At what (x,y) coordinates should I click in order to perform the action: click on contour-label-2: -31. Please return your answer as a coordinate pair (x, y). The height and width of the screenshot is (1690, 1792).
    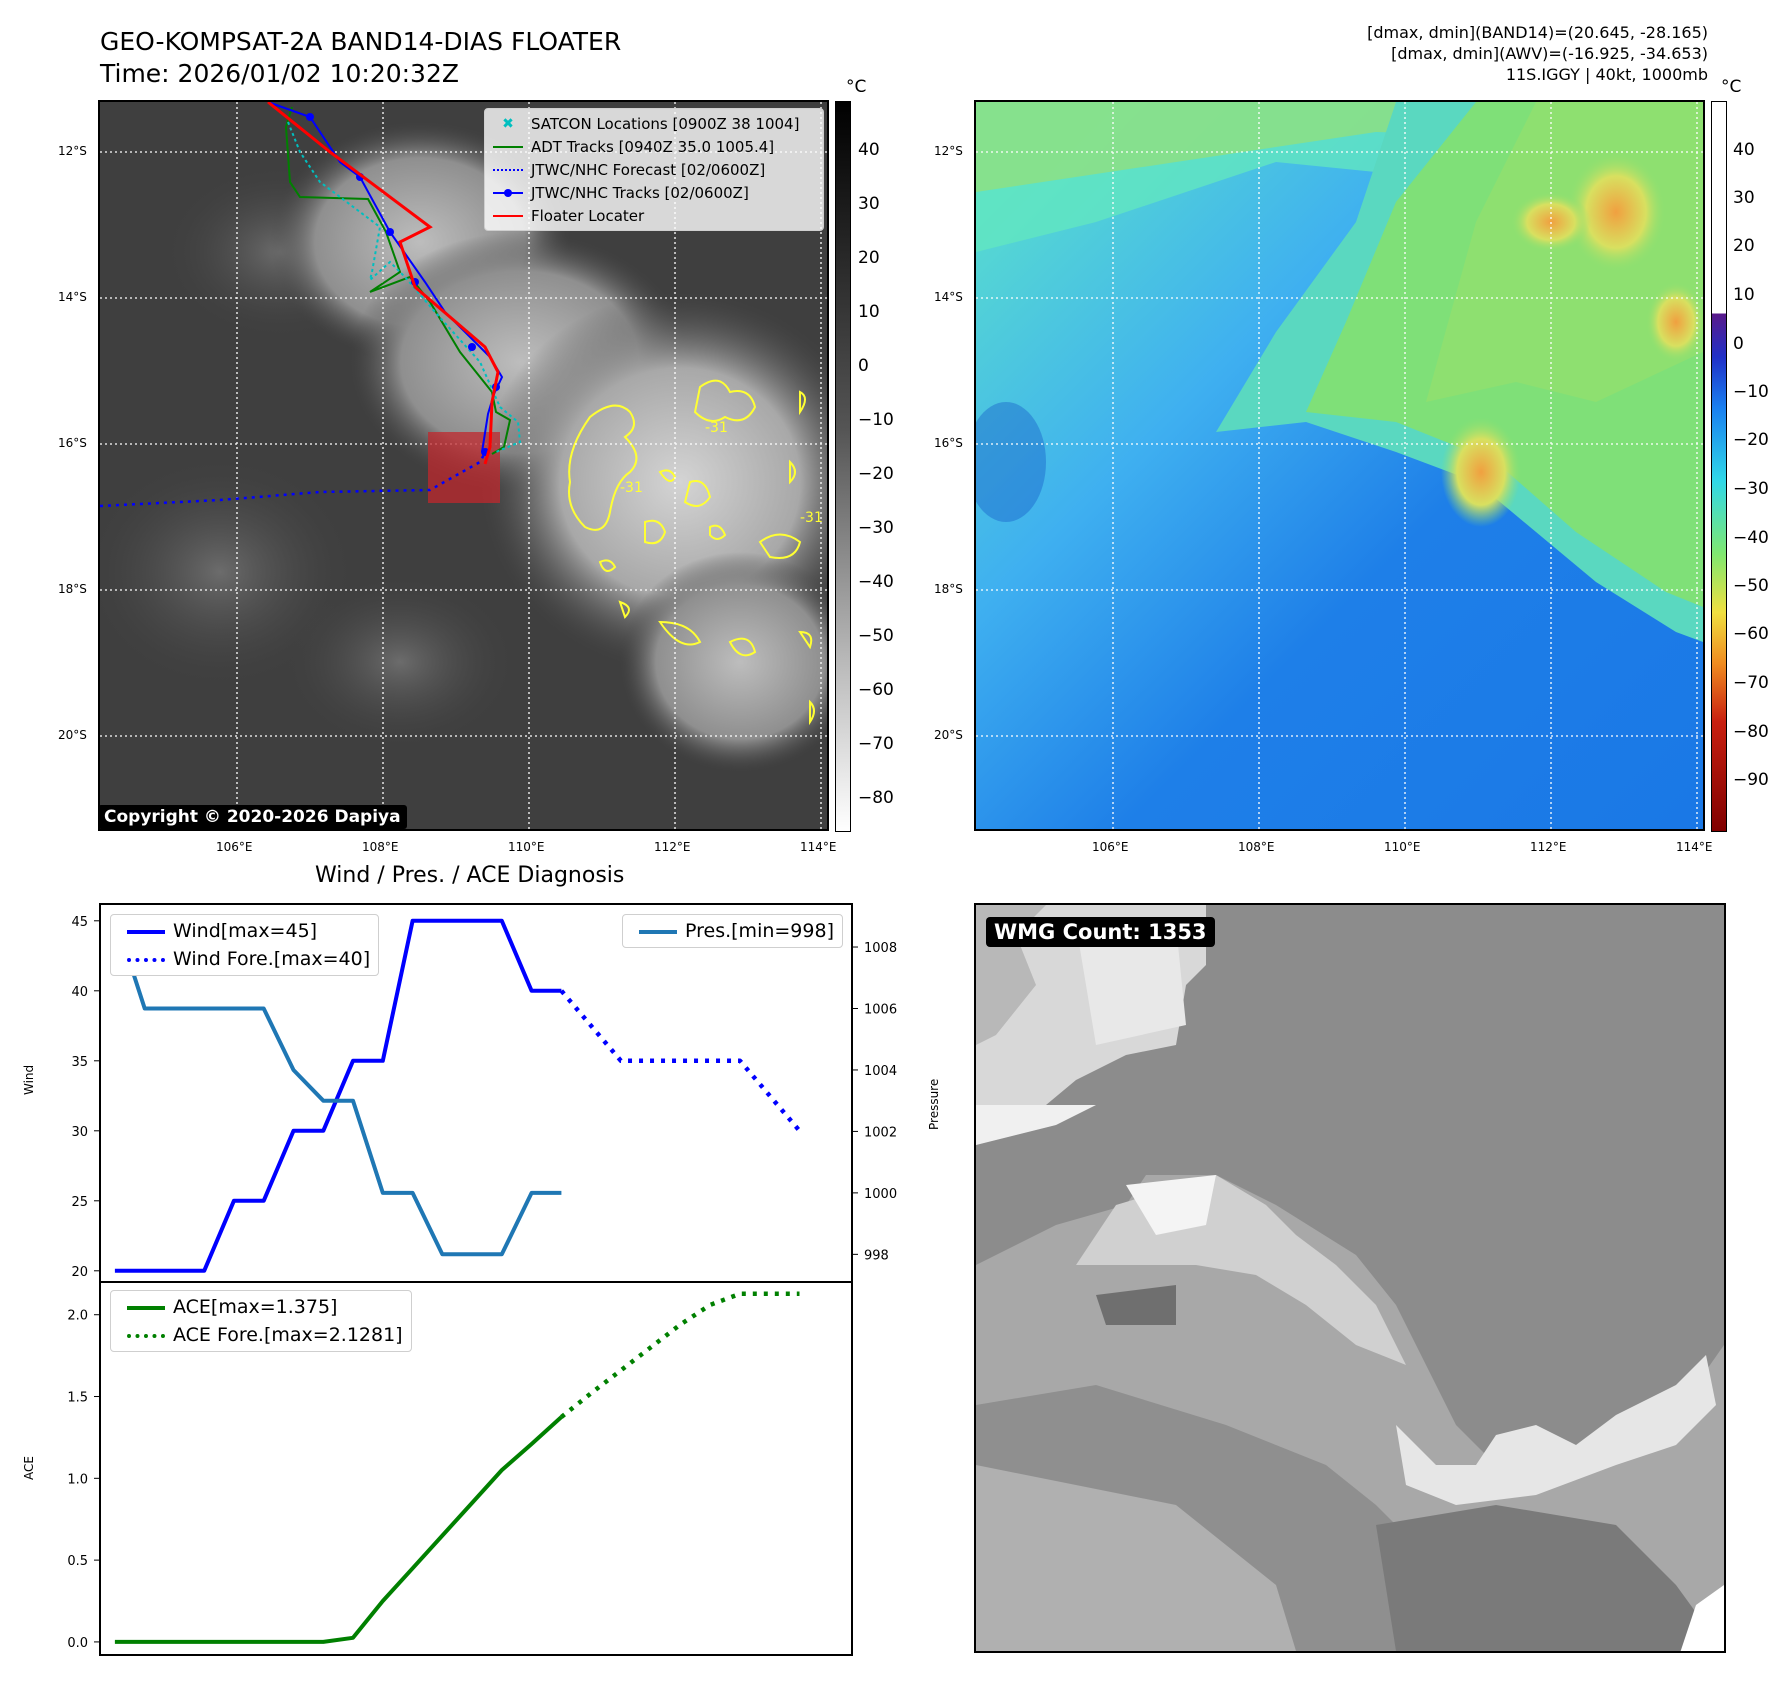
    Looking at the image, I should click on (631, 488).